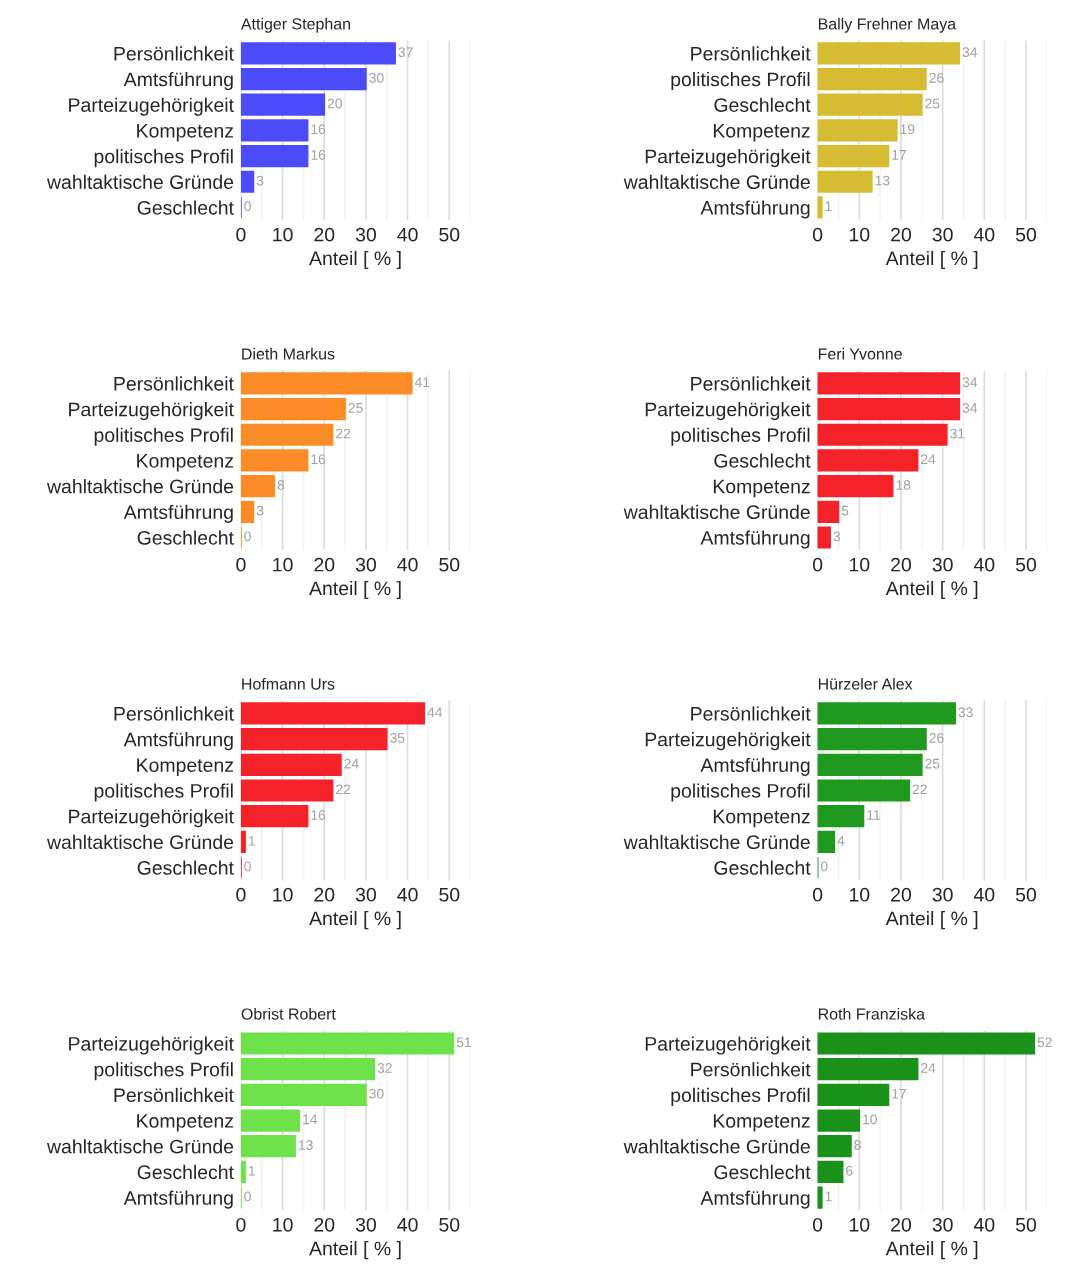 The image size is (1066, 1266). What do you see at coordinates (870, 1119) in the screenshot?
I see `data-label: 10` at bounding box center [870, 1119].